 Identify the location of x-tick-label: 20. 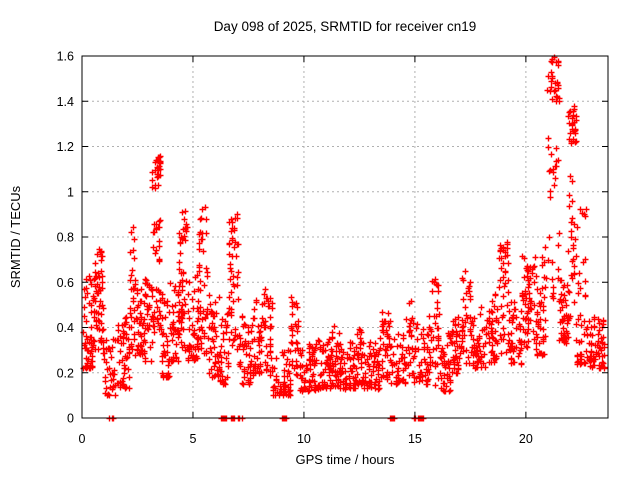
(526, 439).